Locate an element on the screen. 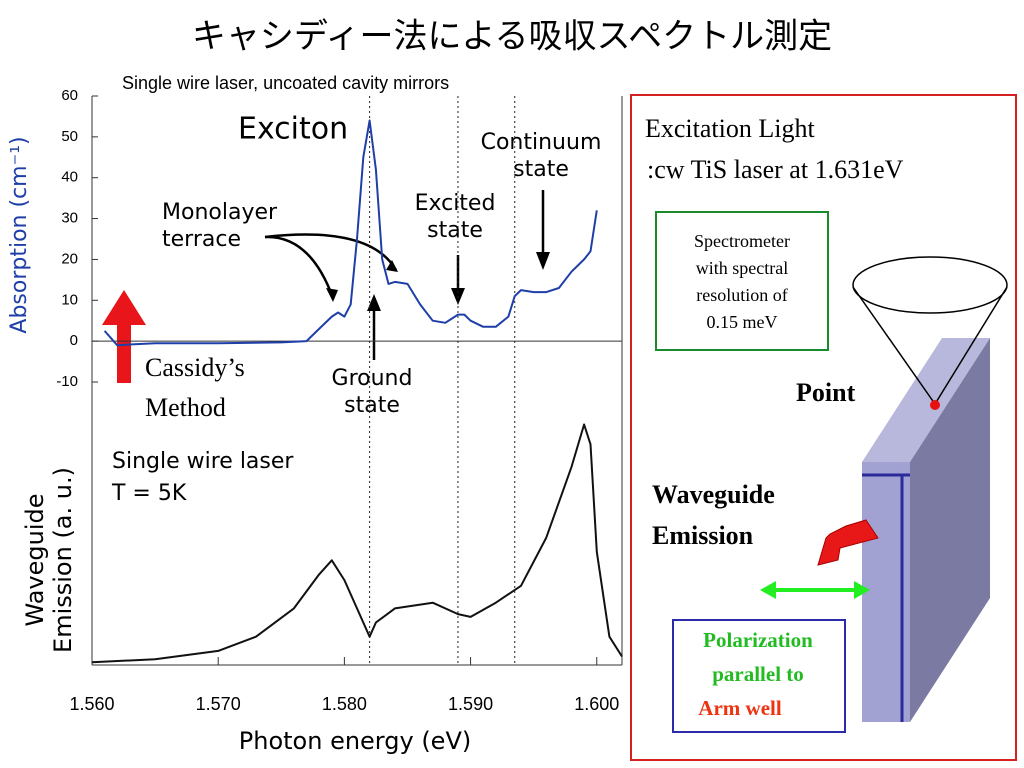  spectrometer: resolution of is located at coordinates (742, 295).